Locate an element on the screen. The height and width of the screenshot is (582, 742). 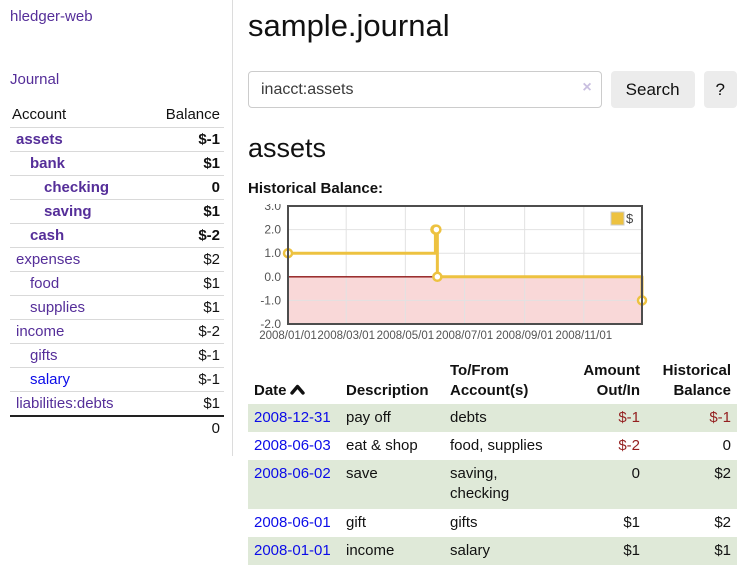
accounts-header-row: Account Balance is located at coordinates (117, 115).